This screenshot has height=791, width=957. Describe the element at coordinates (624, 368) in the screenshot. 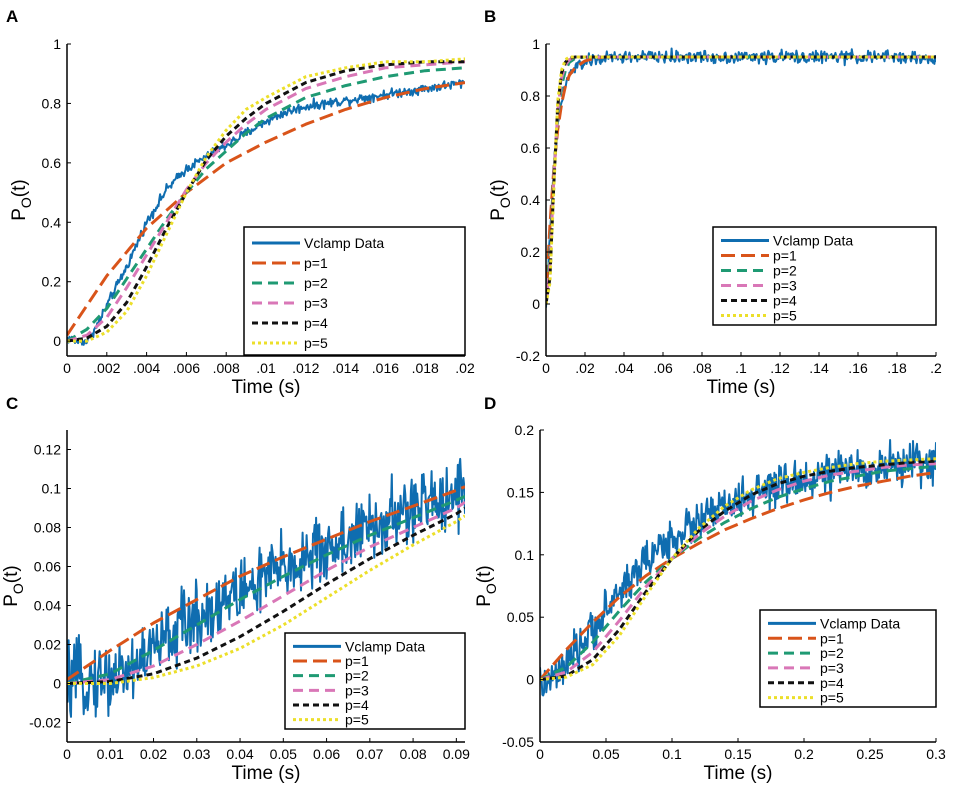

I see `x-tick-label: .04` at that location.